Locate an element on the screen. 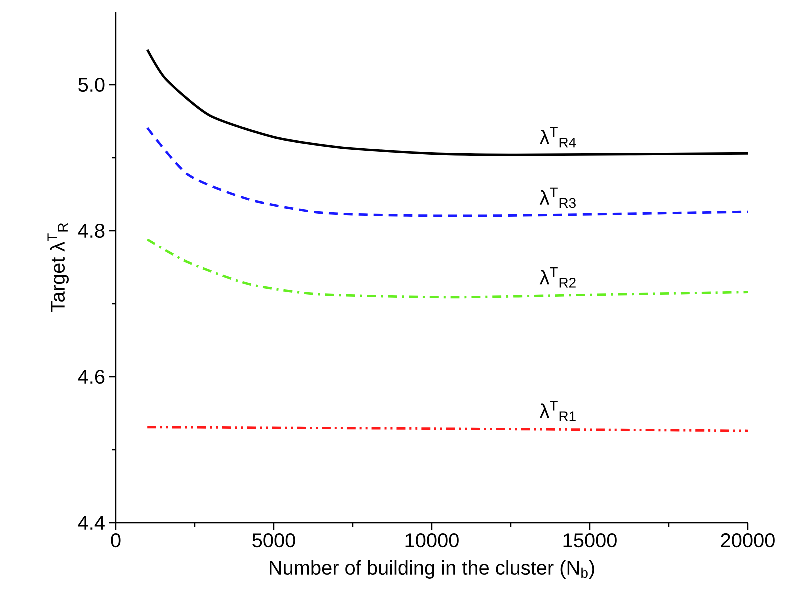 The height and width of the screenshot is (616, 788). series-label: λ$^{T}$R2 is located at coordinates (558, 278).